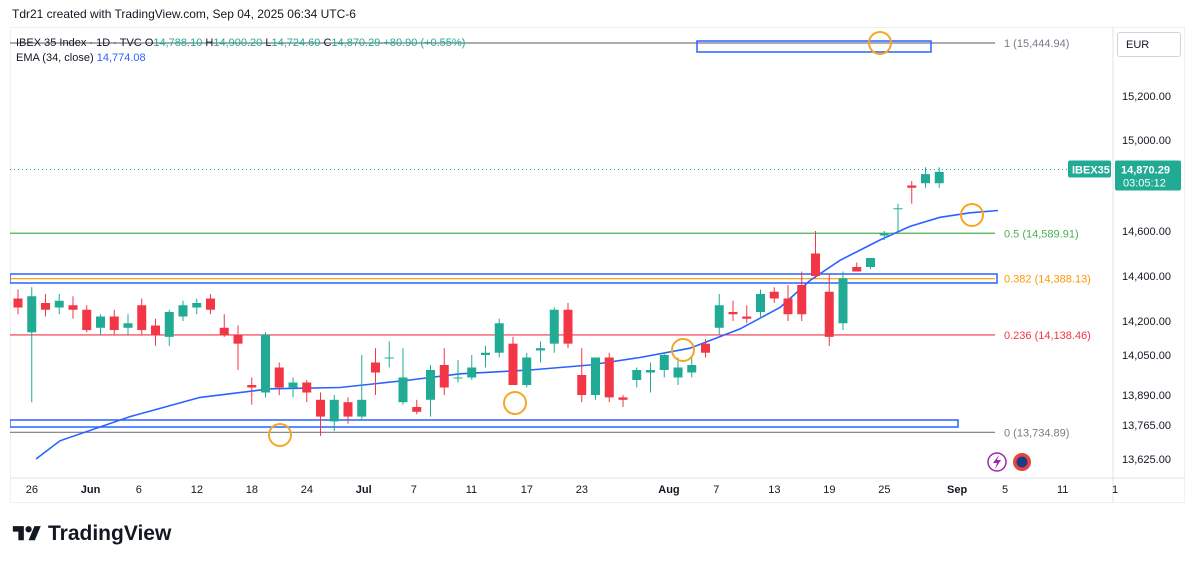 This screenshot has height=563, width=1195. What do you see at coordinates (1149, 44) in the screenshot?
I see `currency-button: EUR` at bounding box center [1149, 44].